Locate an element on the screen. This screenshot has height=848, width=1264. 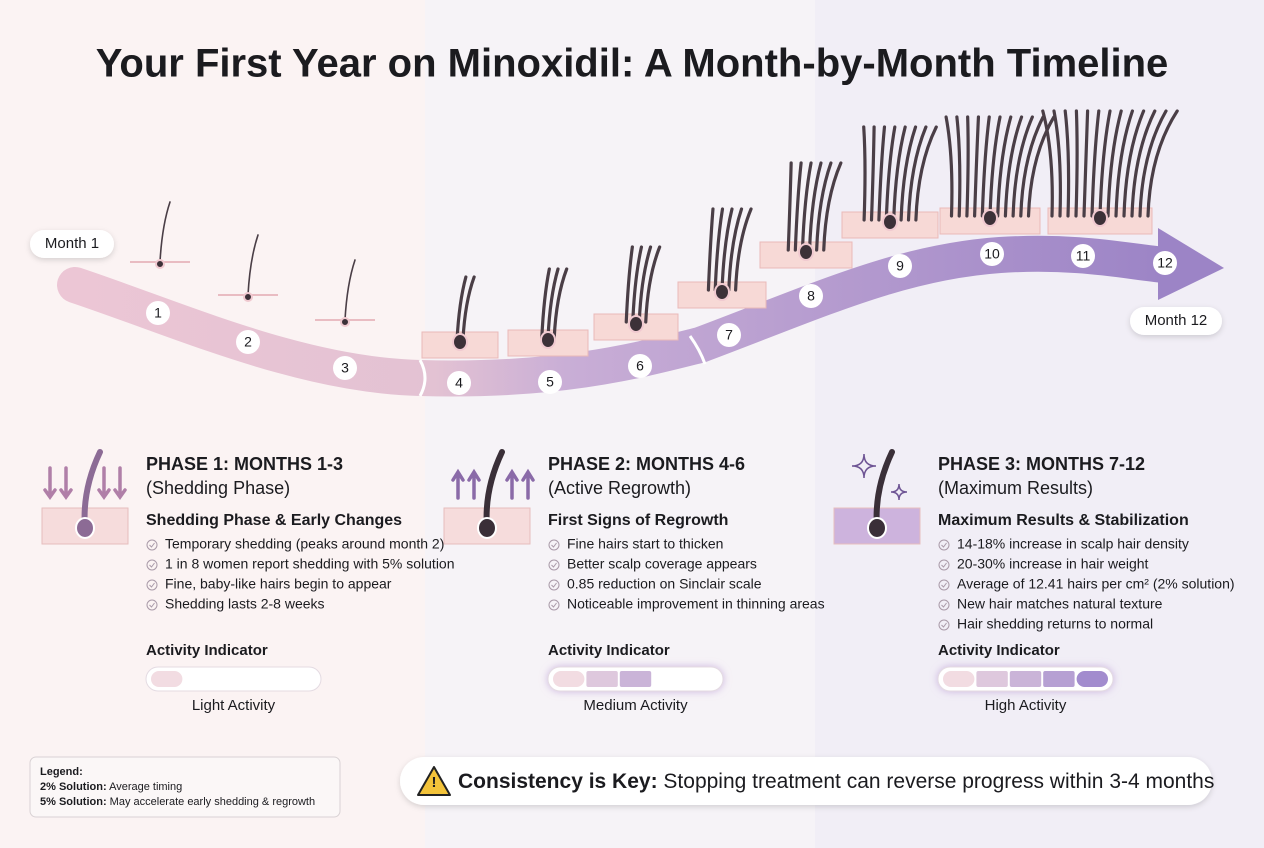
phase-item: New hair matches natural texture is located at coordinates (1060, 604).